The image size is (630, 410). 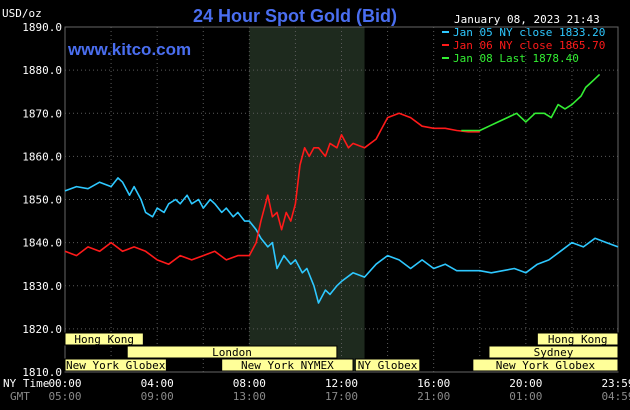 I want to click on y-tick-label: 1810.0, so click(x=42, y=372).